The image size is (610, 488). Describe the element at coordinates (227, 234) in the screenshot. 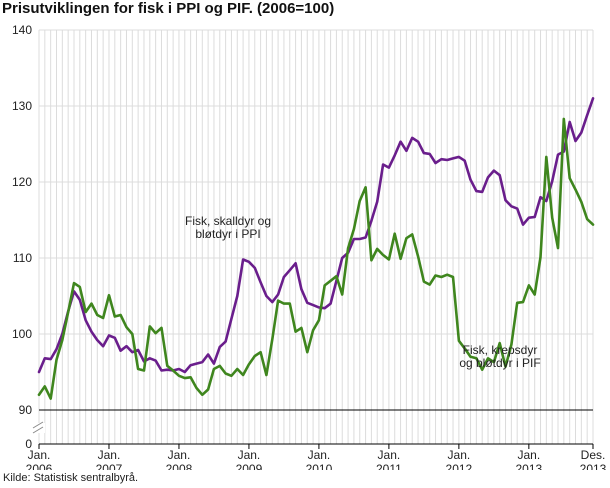

I see `series-label-ppi: bløtdyr i PPI` at that location.